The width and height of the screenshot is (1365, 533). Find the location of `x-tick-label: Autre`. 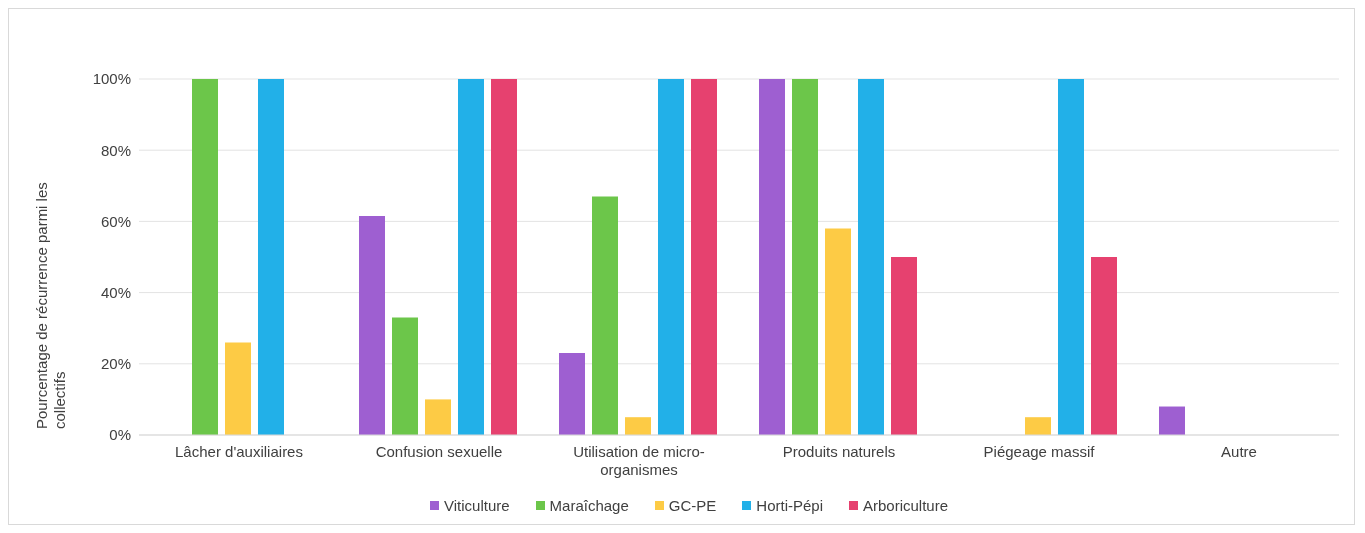

x-tick-label: Autre is located at coordinates (1239, 451).